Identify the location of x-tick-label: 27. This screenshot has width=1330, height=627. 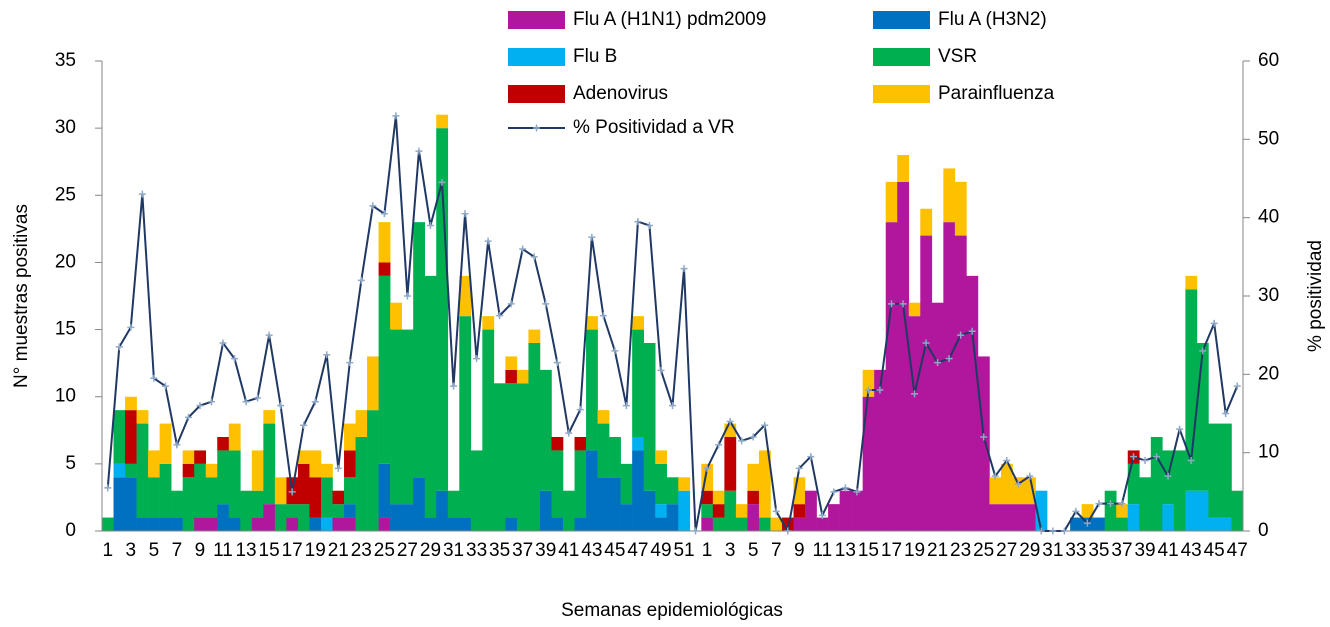
(407, 550).